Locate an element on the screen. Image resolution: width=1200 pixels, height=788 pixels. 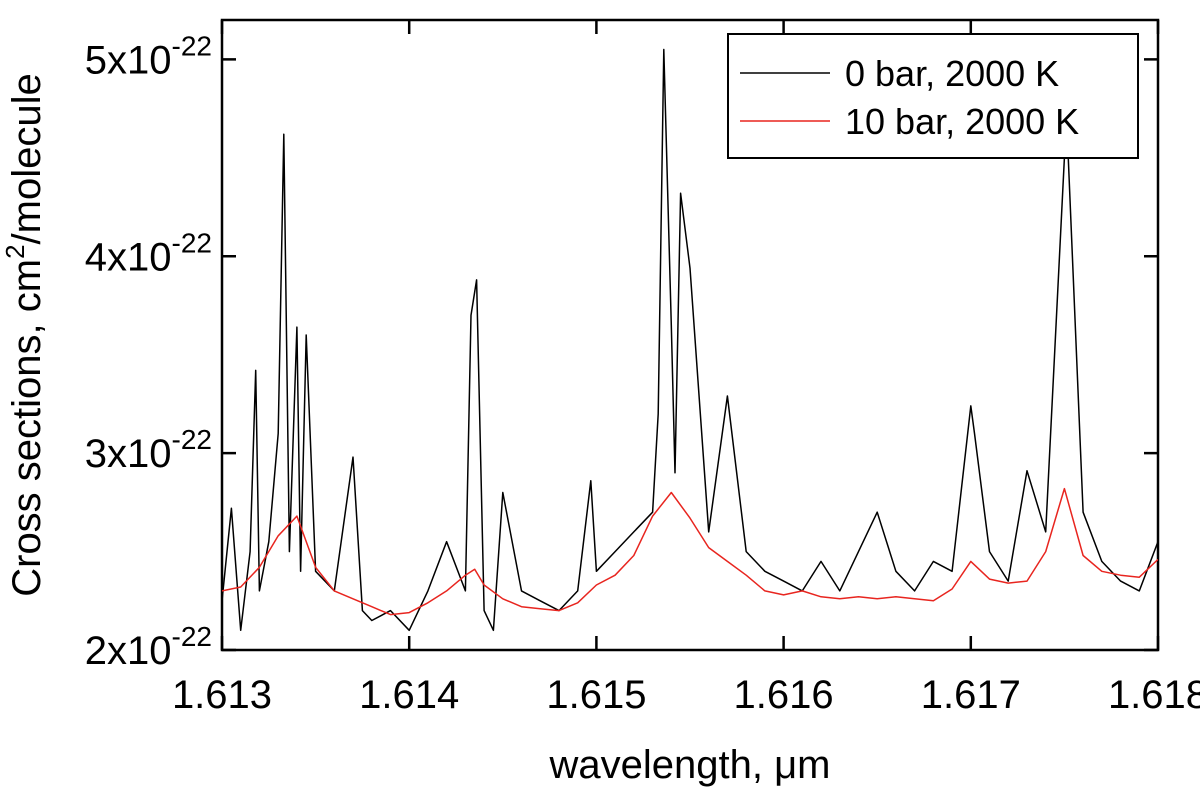
legend: 0 bar, 2000 K 10 bar, 2000 K is located at coordinates (933, 96).